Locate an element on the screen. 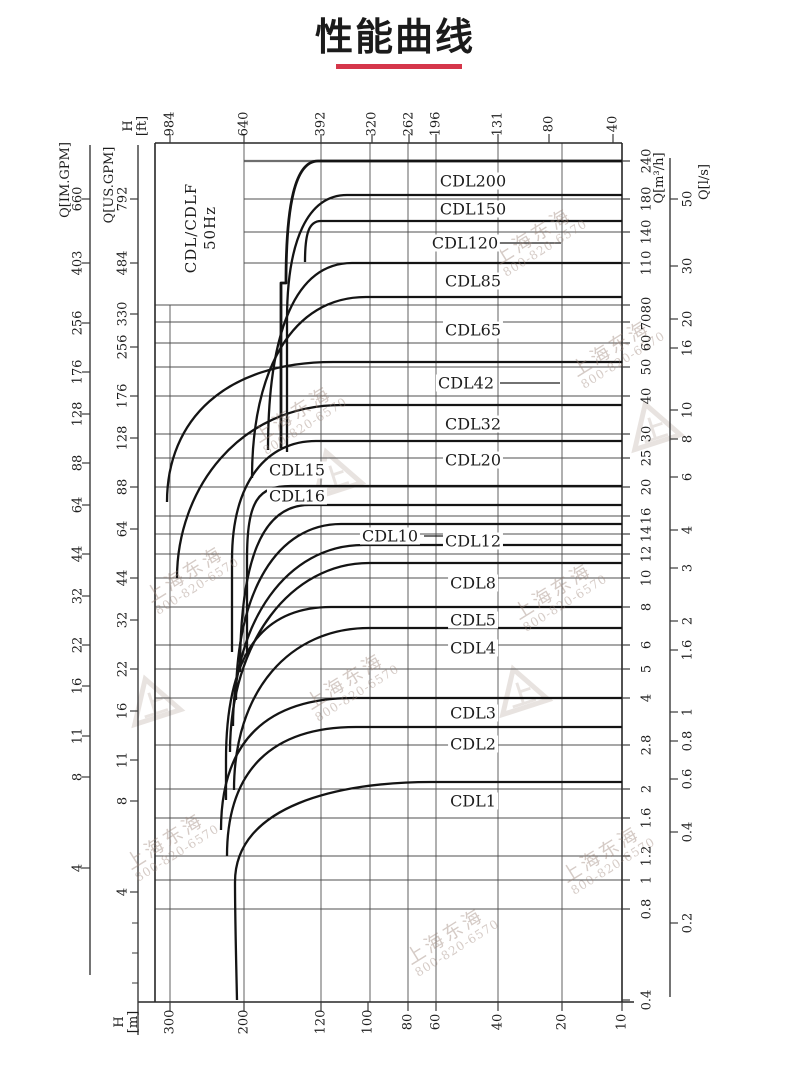 This screenshot has width=790, height=1078. curve-CDL2 is located at coordinates (423, 791).